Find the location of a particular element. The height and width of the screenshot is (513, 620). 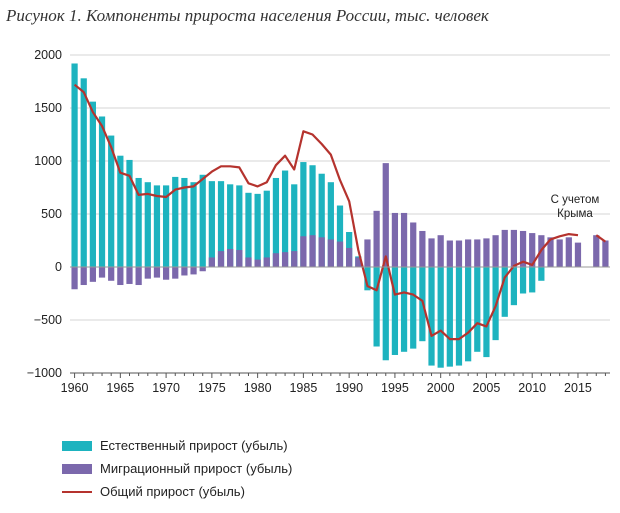

legend-label-migration: Миграционный прирост (убыль) is located at coordinates (196, 468).